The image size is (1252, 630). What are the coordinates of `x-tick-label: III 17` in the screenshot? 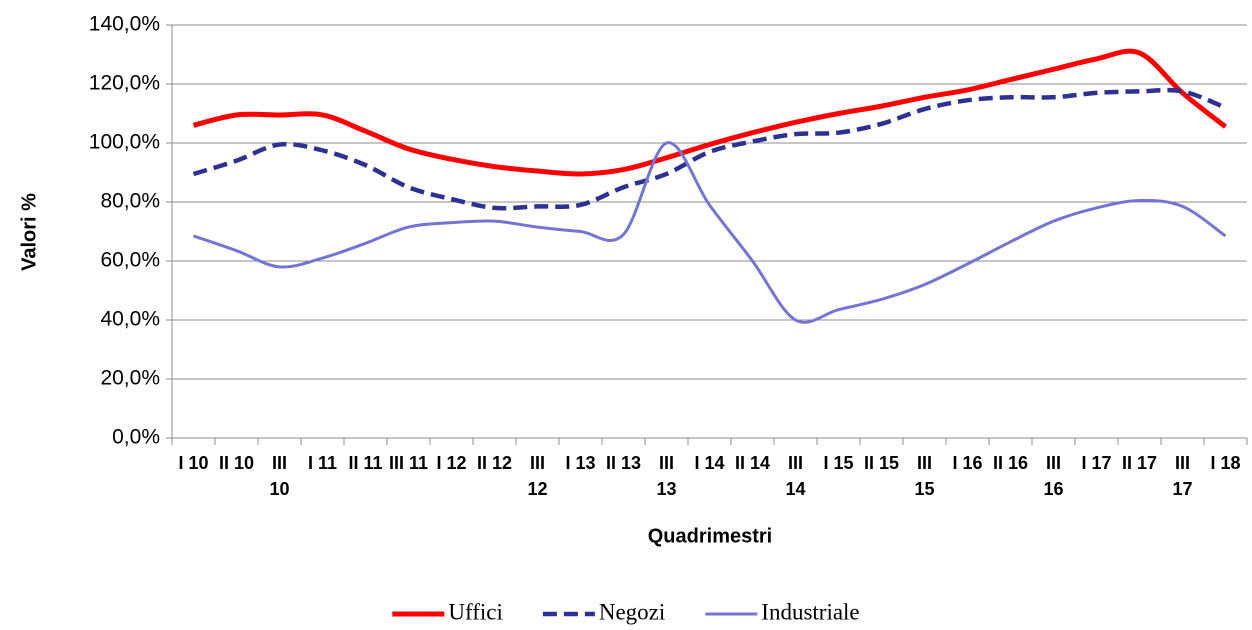 It's located at (1182, 476).